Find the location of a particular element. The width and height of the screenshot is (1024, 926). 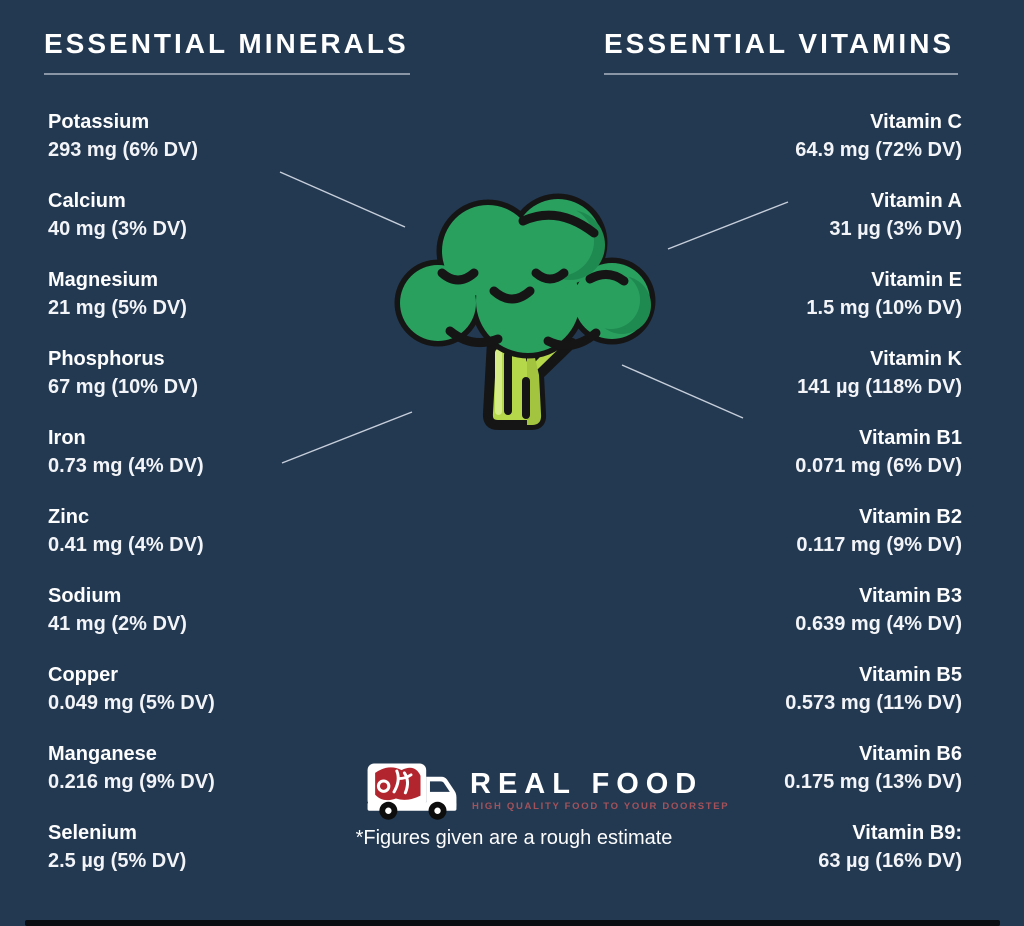

vitamin-b6: Vitamin B6 0.175 mg (13% DV) is located at coordinates (792, 768).